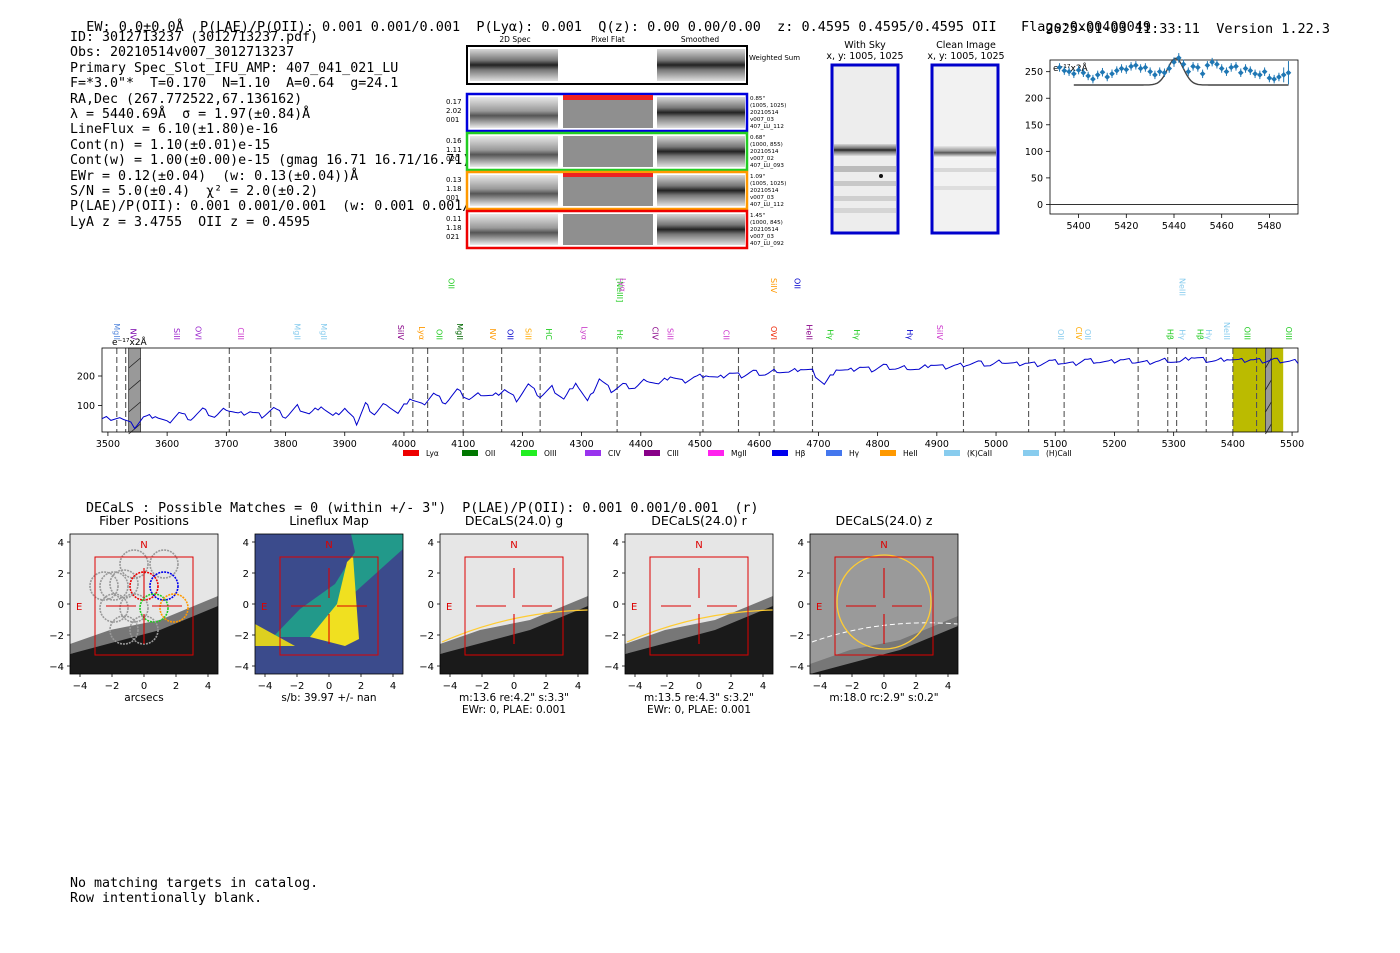 Image resolution: width=1400 pixels, height=953 pixels. Describe the element at coordinates (450, 283) in the screenshot. I see `spectral-line-label-upper: OII` at that location.